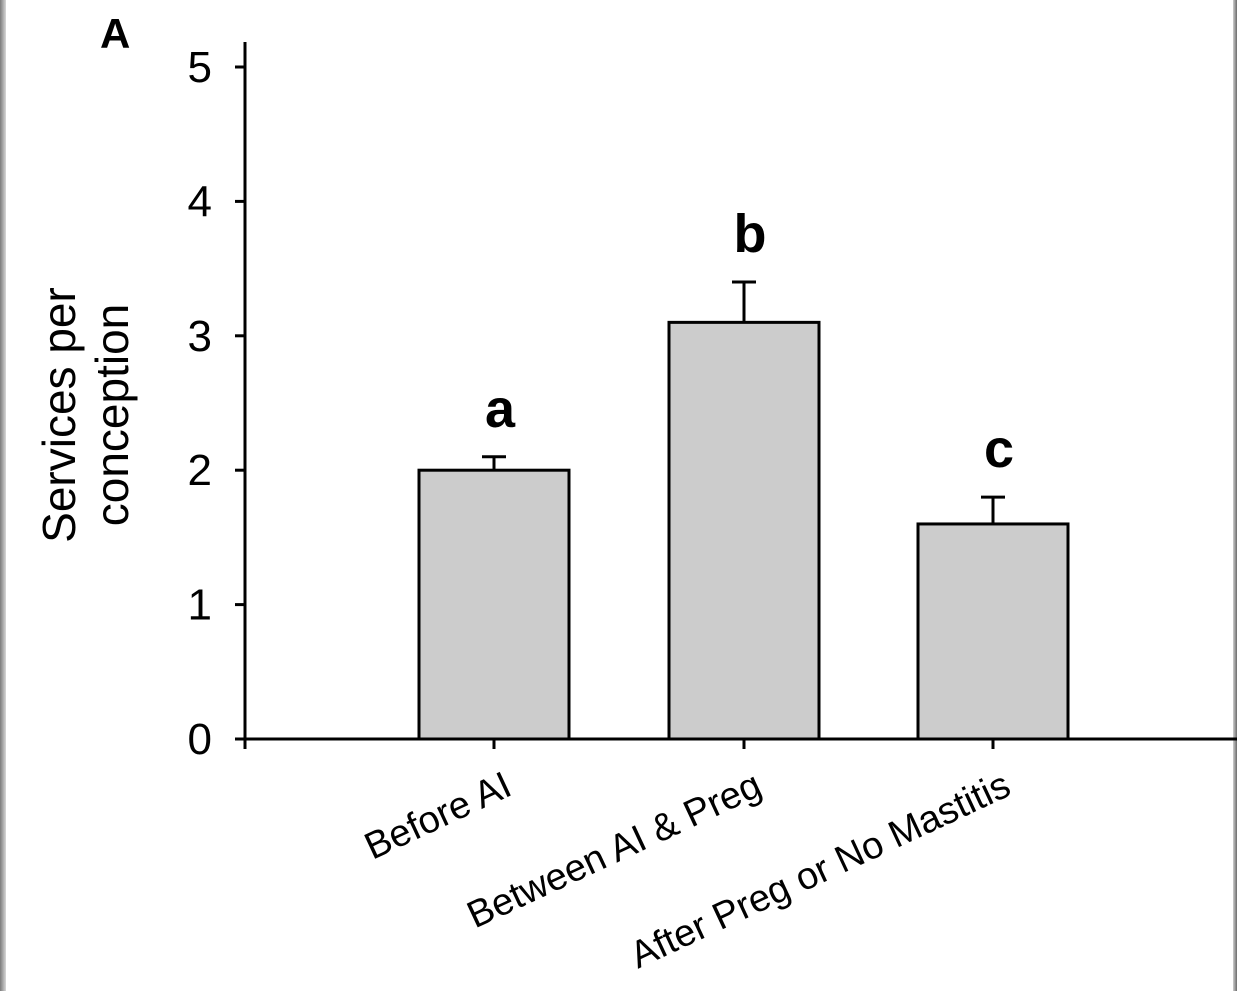  I want to click on right-border, so click(1235, 495).